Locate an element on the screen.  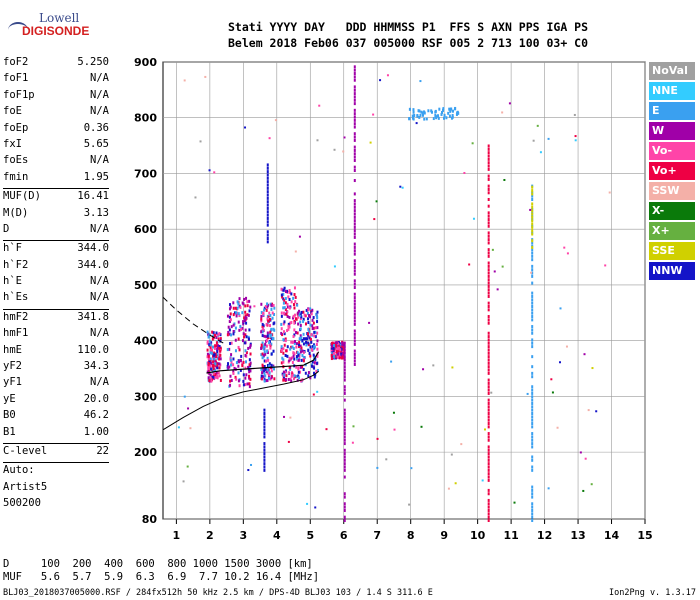
param-name: yF1 is located at coordinates (12, 382).